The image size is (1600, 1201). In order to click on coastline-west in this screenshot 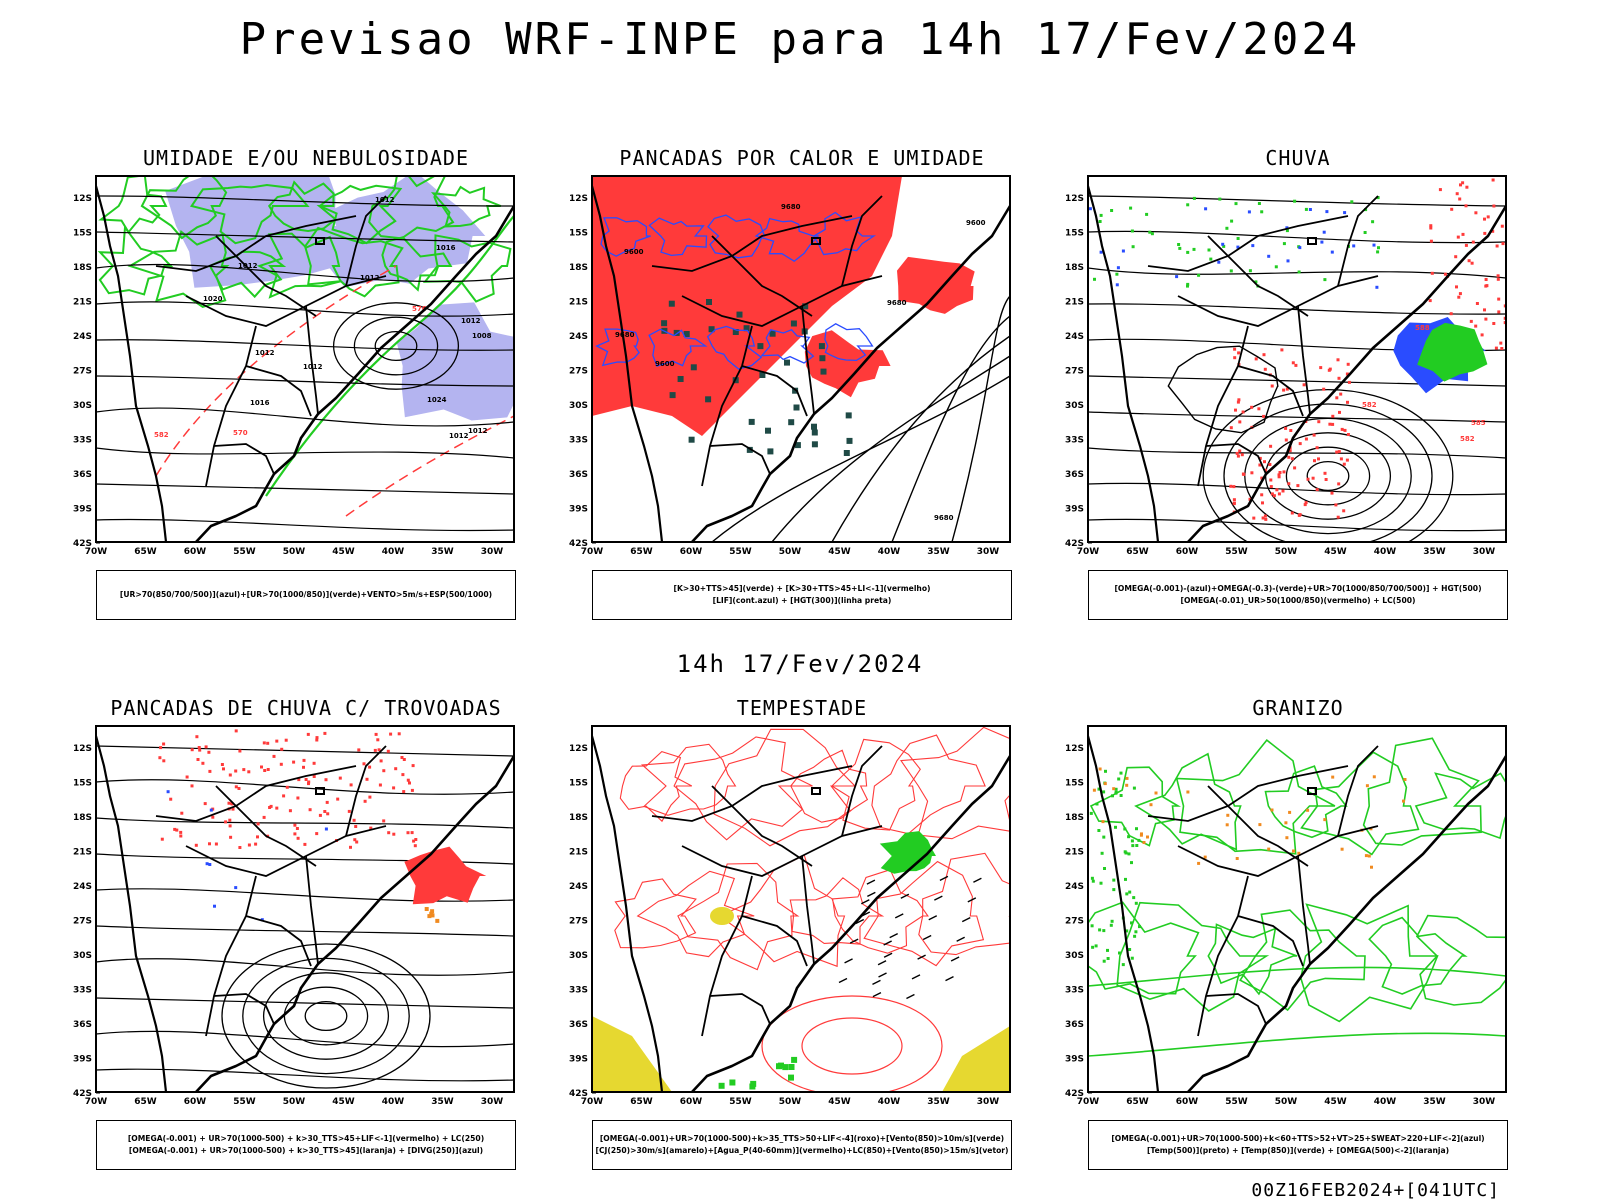, I will do `click(1124, 913)`.